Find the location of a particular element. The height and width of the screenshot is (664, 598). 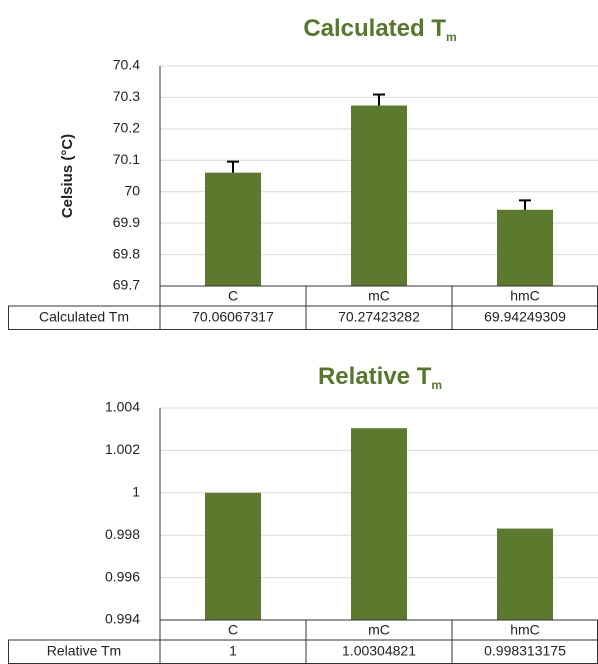

y-tick-label: 69.9 is located at coordinates (126, 222).